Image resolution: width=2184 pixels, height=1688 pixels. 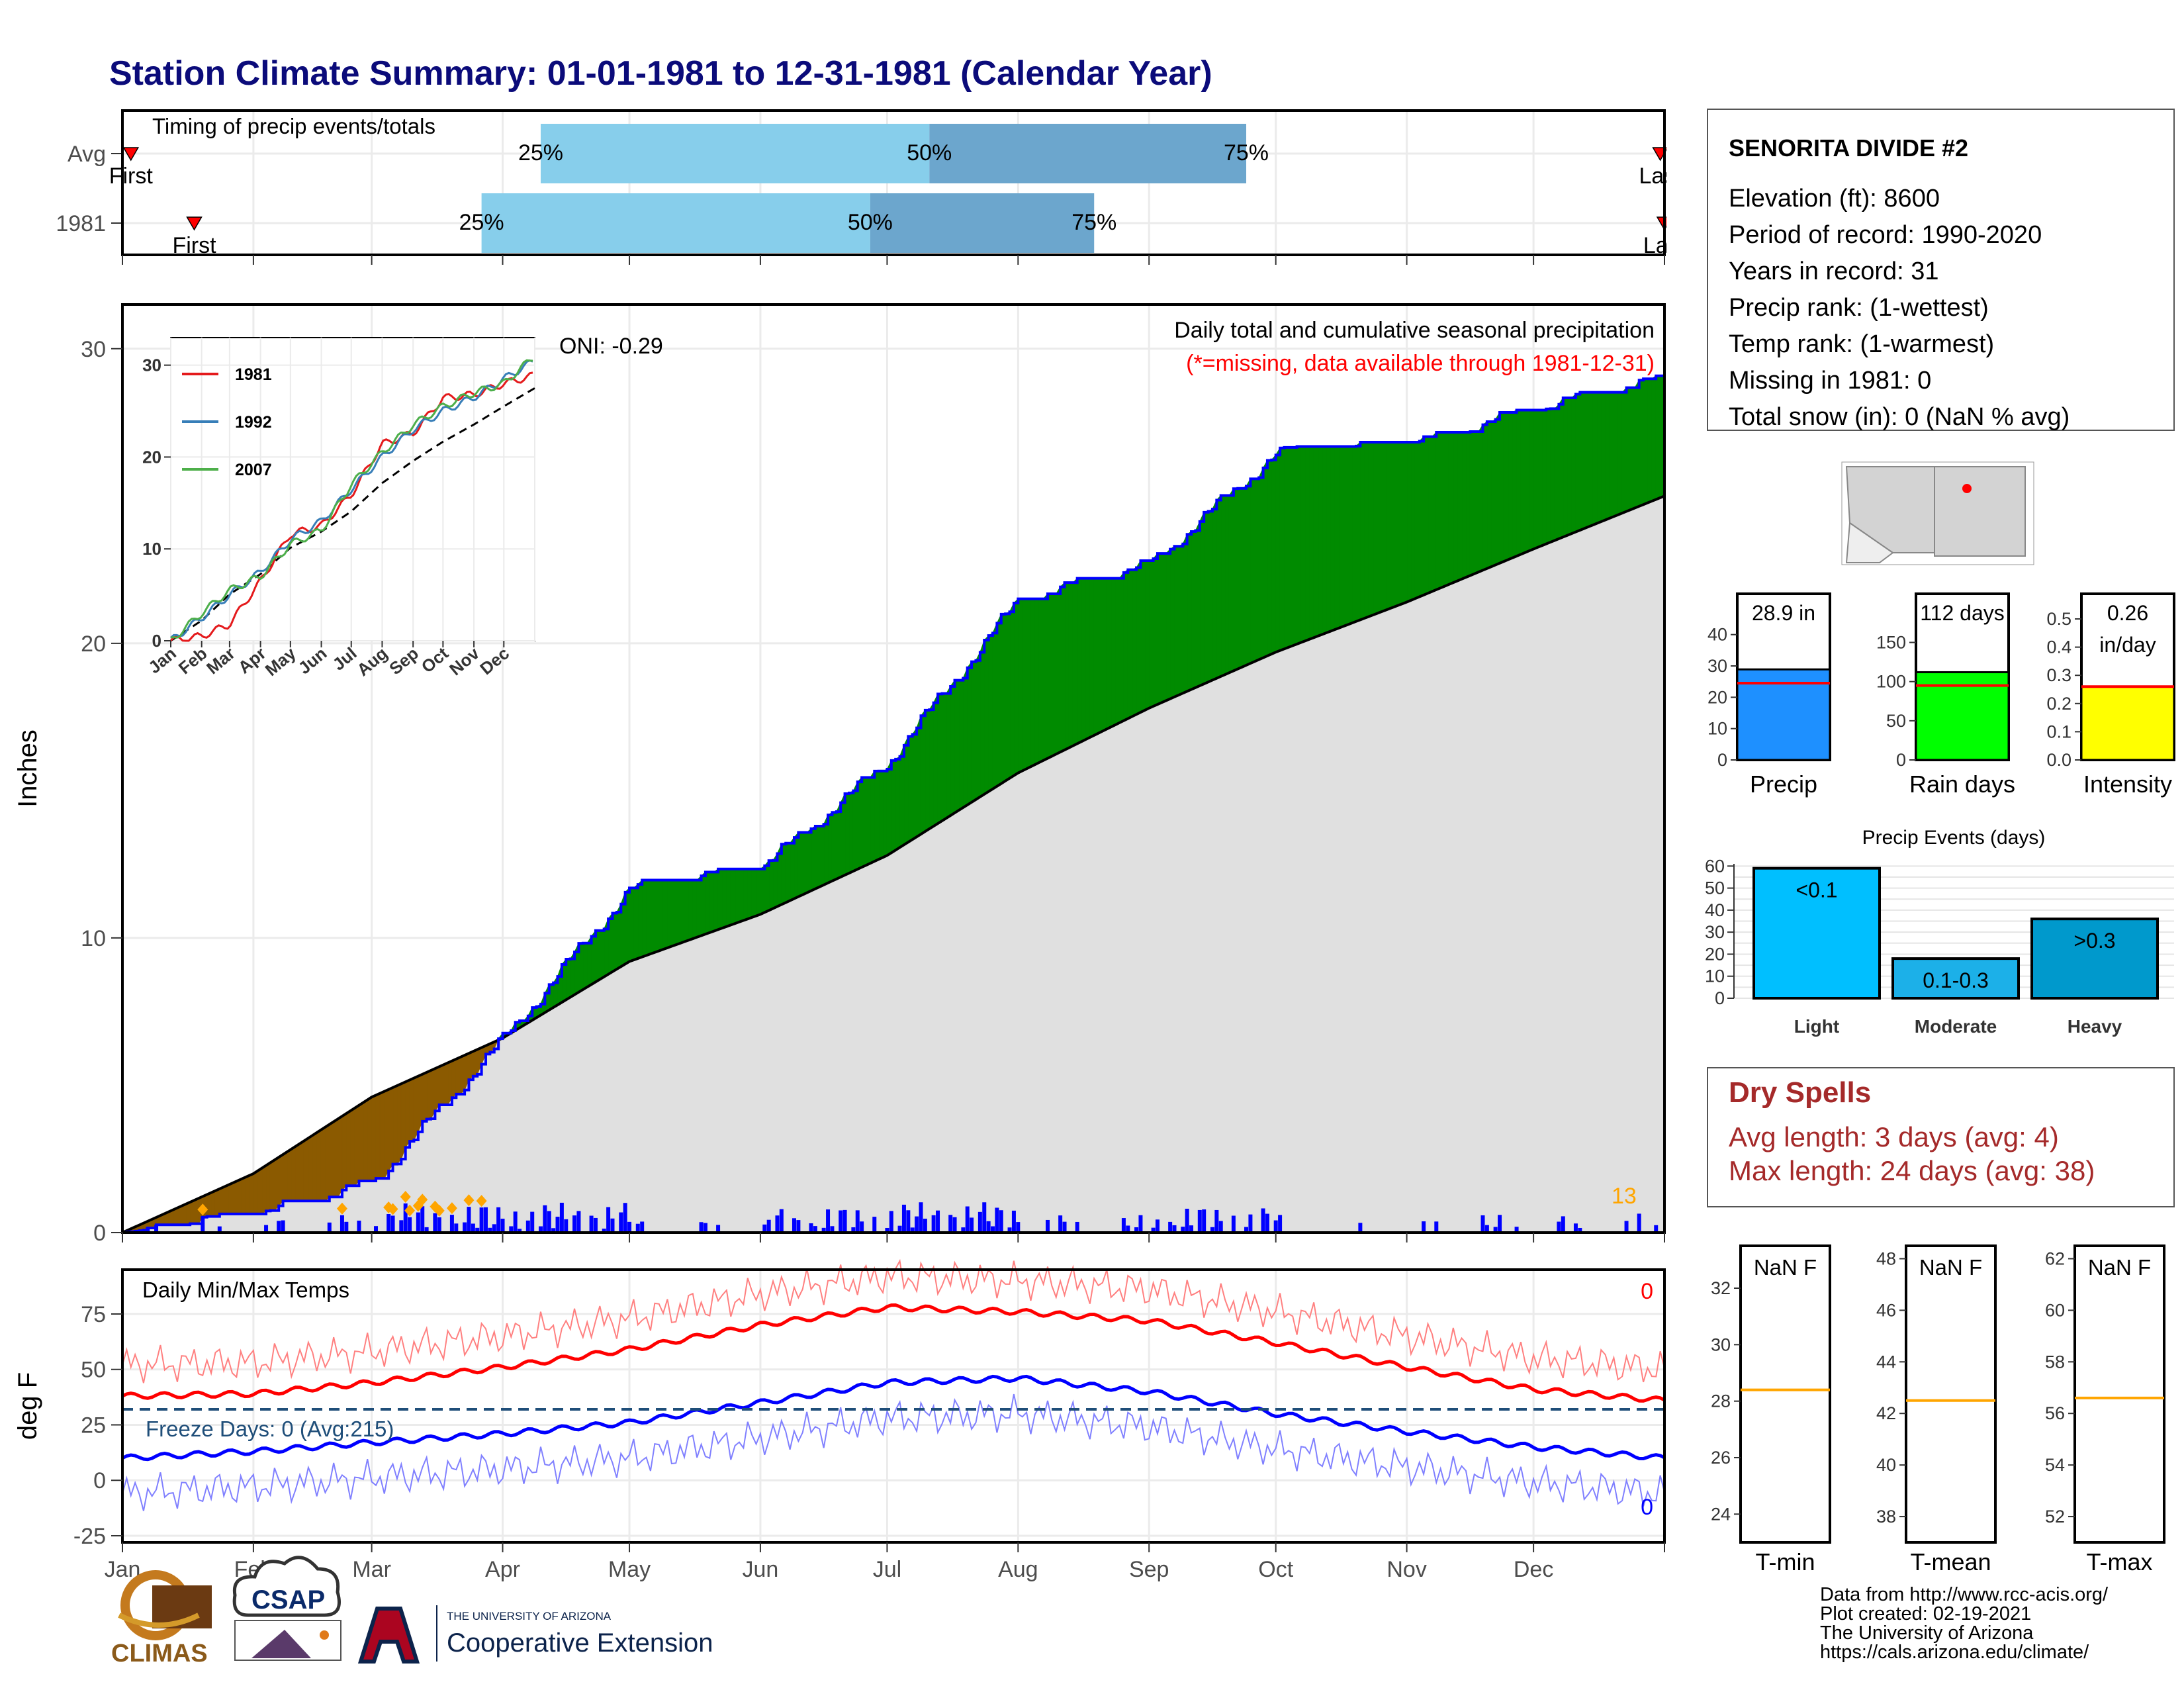 What do you see at coordinates (1894, 1136) in the screenshot?
I see `dry-spells-avg: Avg length: 3 days (avg: 4)` at bounding box center [1894, 1136].